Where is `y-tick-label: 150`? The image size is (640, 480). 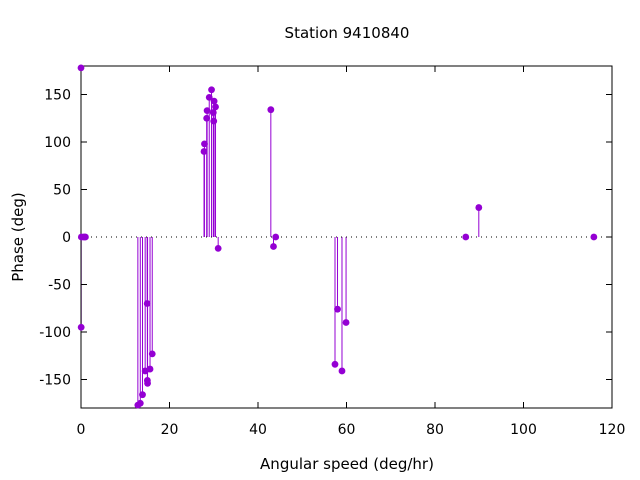
y-tick-label: 150 is located at coordinates (57, 96).